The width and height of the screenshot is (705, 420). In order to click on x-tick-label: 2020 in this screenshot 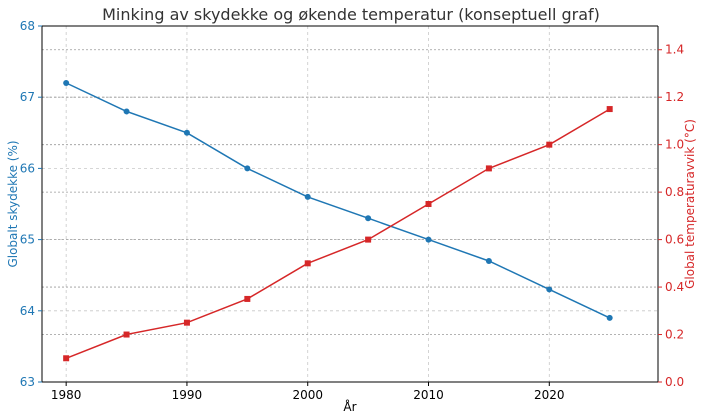, I will do `click(549, 395)`.